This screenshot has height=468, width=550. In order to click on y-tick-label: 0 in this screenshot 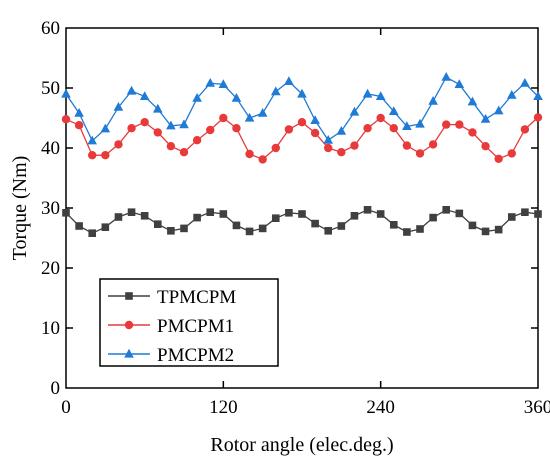, I will do `click(56, 388)`.